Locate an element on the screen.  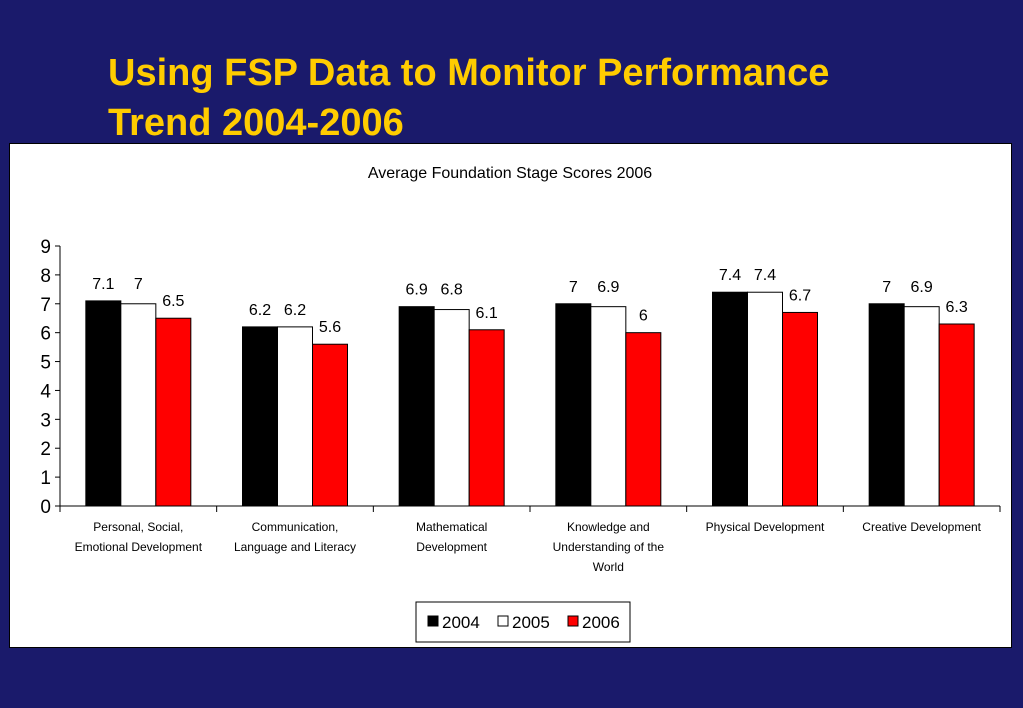
x-tick-label: Physical Development is located at coordinates (765, 527).